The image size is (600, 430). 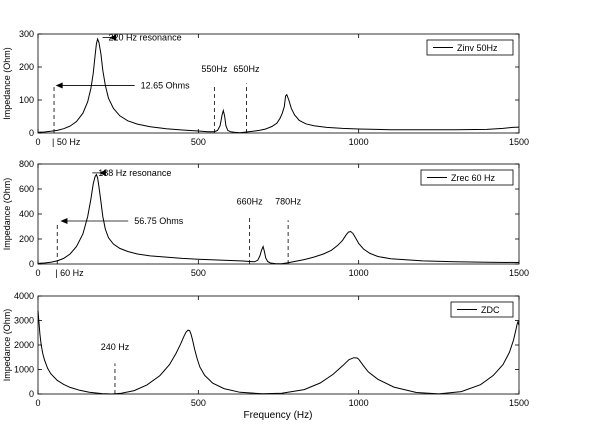 I want to click on annotation-label: 188 Hz resonance, so click(x=134, y=173).